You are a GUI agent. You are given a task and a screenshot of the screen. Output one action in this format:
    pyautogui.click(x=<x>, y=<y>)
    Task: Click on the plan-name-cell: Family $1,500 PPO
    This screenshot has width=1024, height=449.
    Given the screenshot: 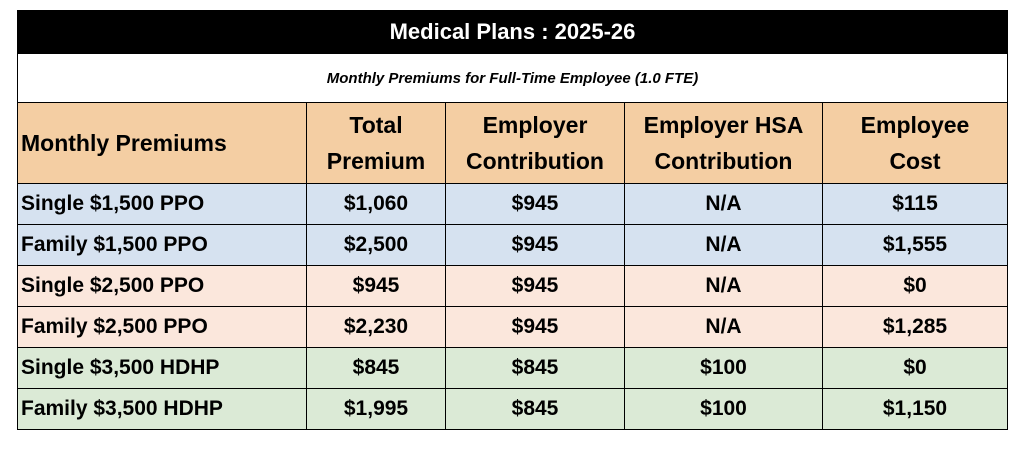 What is the action you would take?
    pyautogui.click(x=162, y=245)
    